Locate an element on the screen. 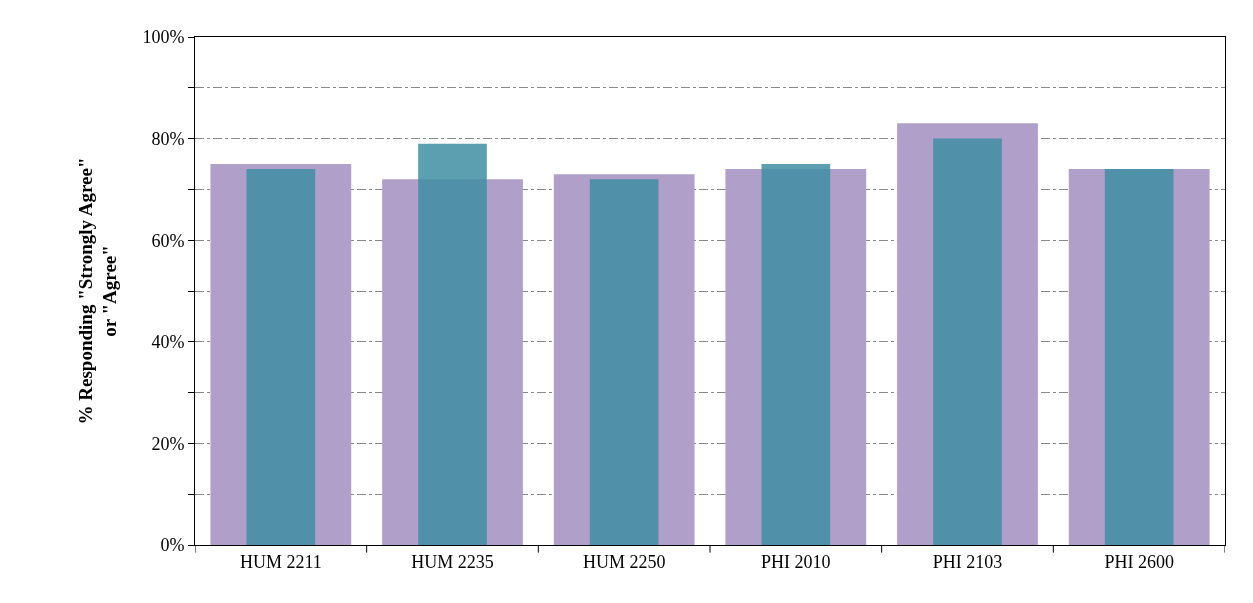 The height and width of the screenshot is (603, 1253). y-axis-title: % Responding "Strongly Agree" or "Agree" is located at coordinates (97, 291).